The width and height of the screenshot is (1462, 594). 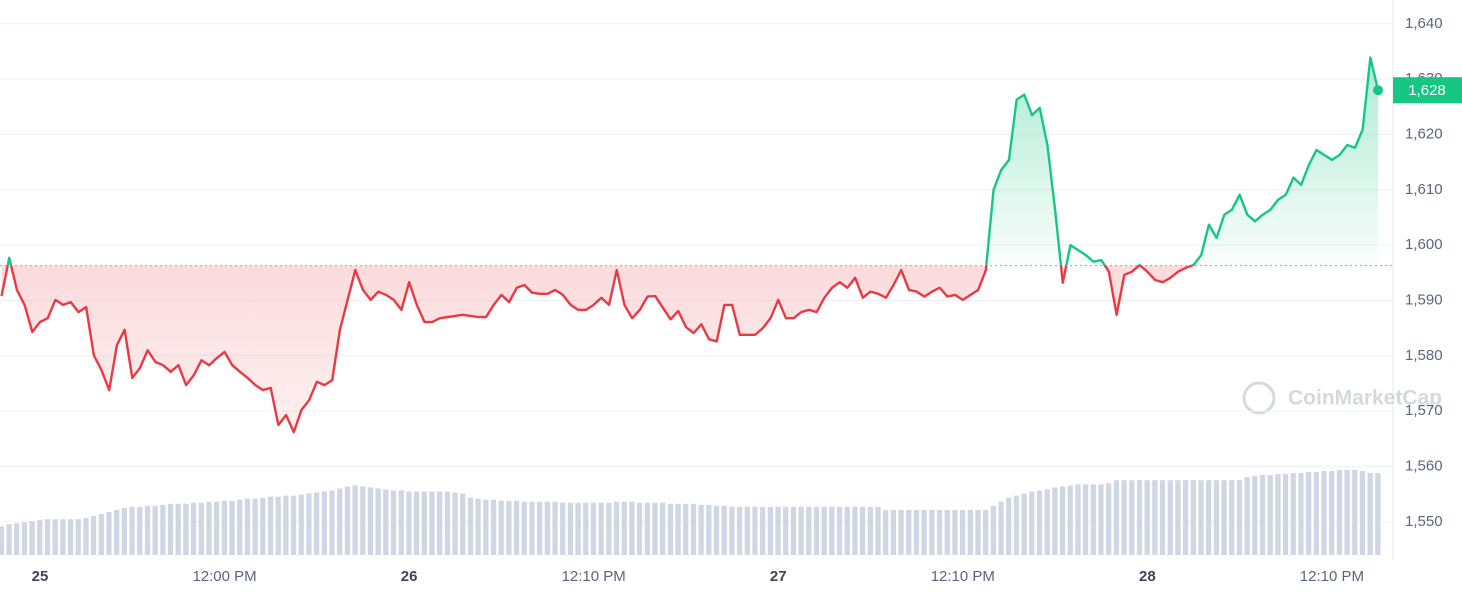 What do you see at coordinates (778, 576) in the screenshot?
I see `x-tick-label: 27` at bounding box center [778, 576].